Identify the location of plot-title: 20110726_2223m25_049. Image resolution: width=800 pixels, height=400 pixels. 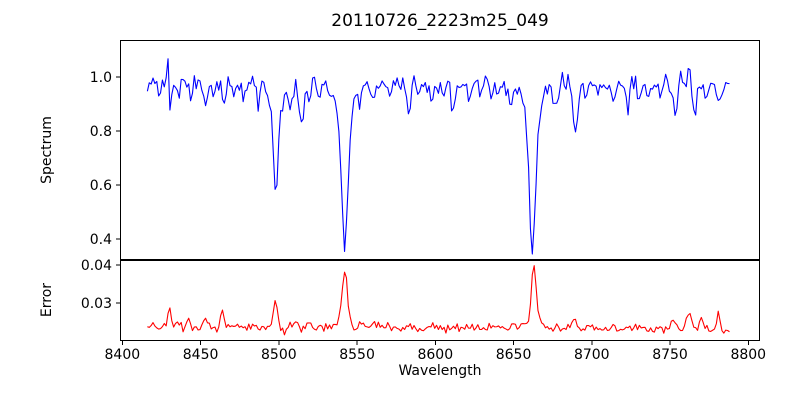
(440, 21).